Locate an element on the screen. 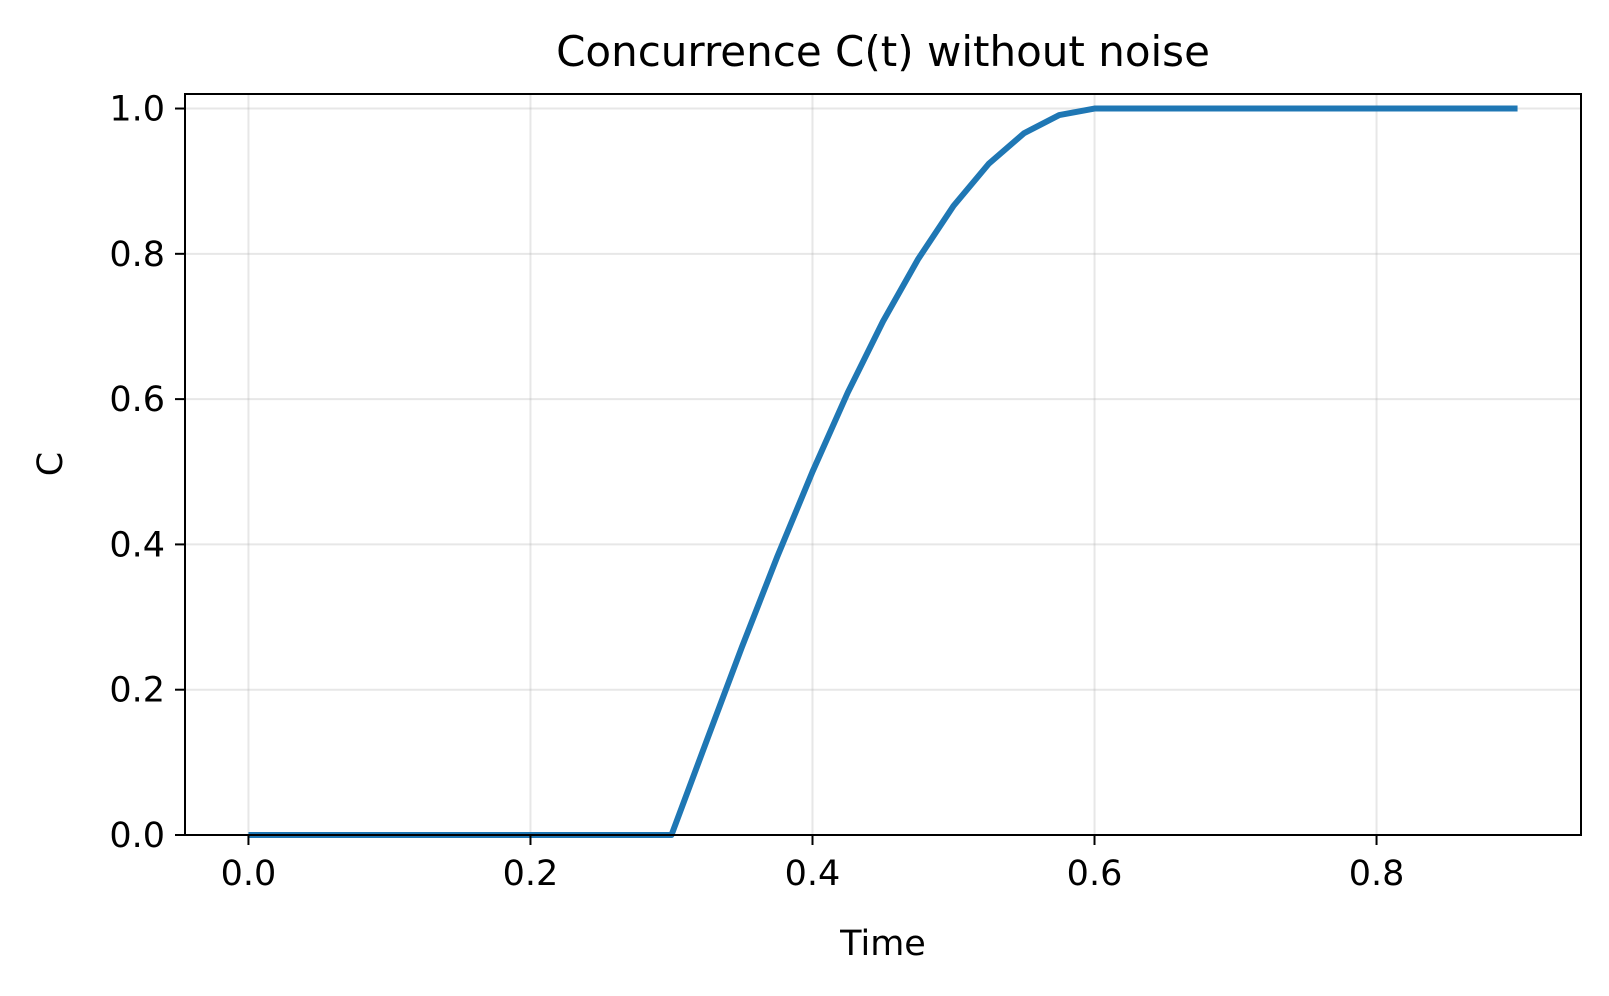 Image resolution: width=1609 pixels, height=996 pixels. y-tick-label: 0.4 is located at coordinates (137, 545).